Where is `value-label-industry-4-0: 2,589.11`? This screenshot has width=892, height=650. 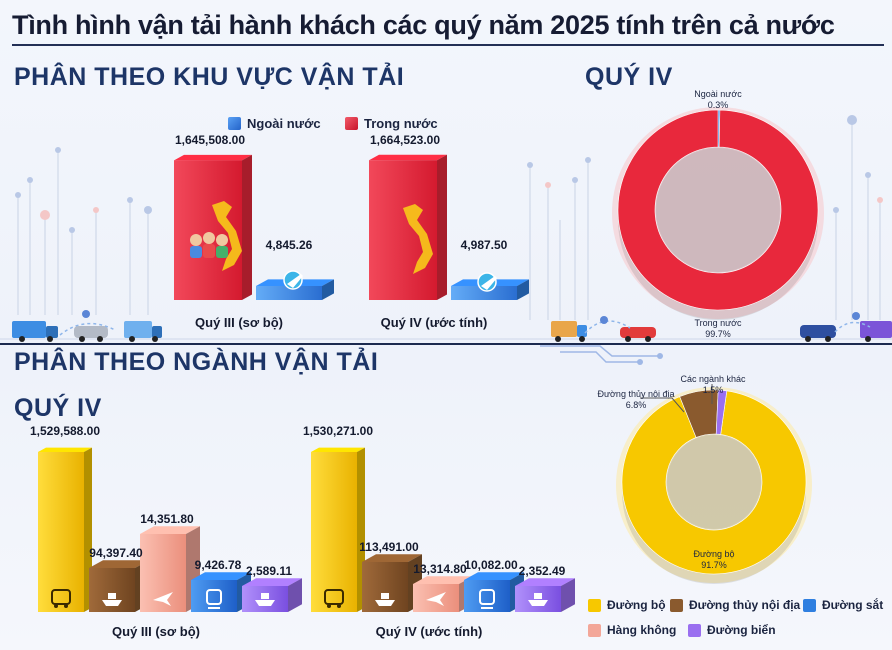
value-label-industry-4-0: 2,589.11 is located at coordinates (269, 571).